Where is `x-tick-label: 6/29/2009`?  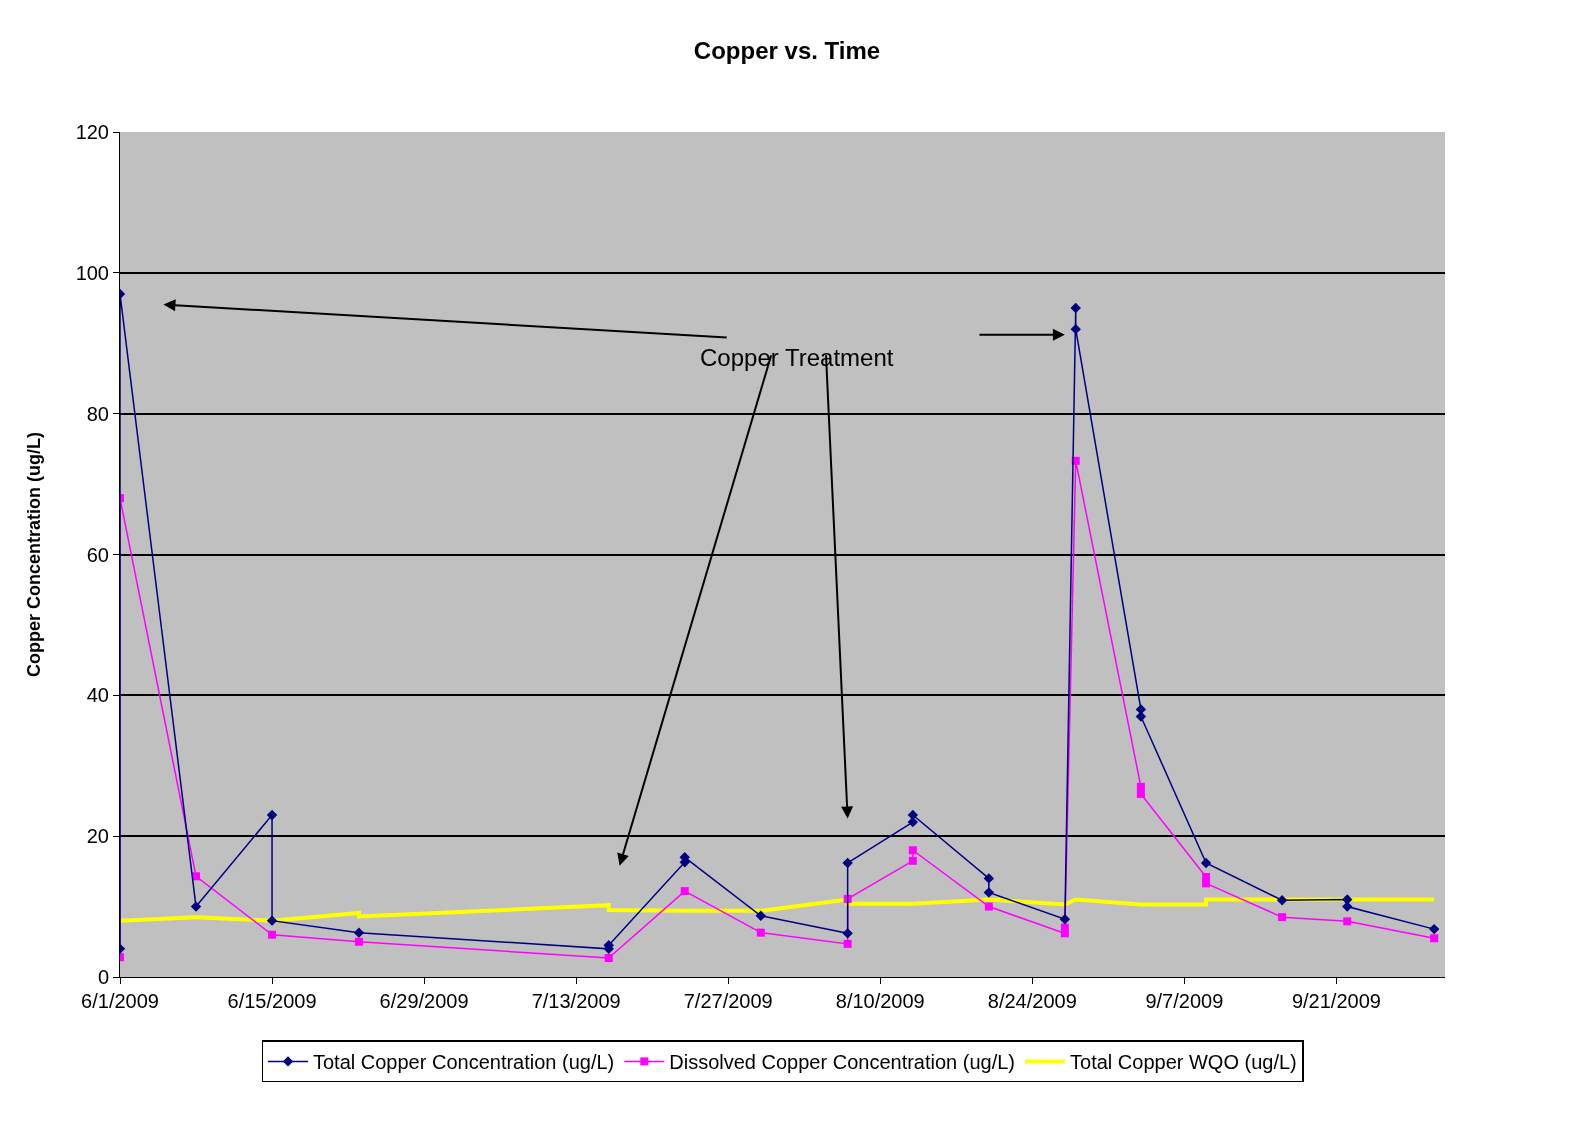
x-tick-label: 6/29/2009 is located at coordinates (424, 1001).